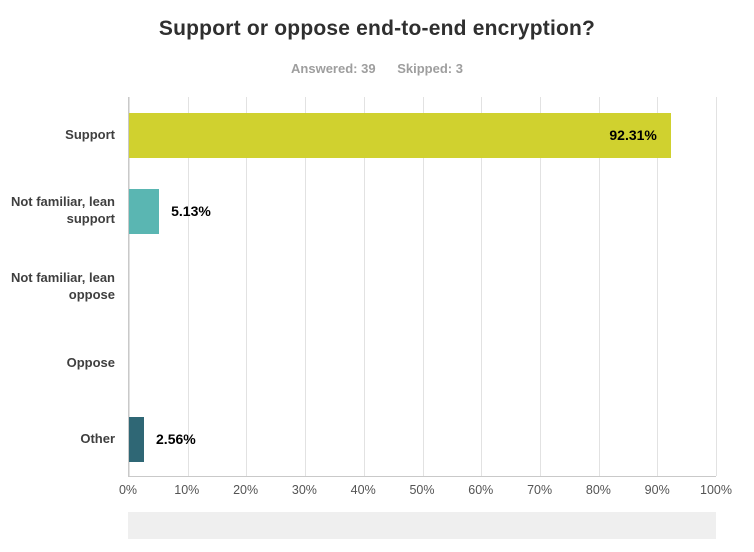  I want to click on x-tick-label: 100%, so click(716, 490).